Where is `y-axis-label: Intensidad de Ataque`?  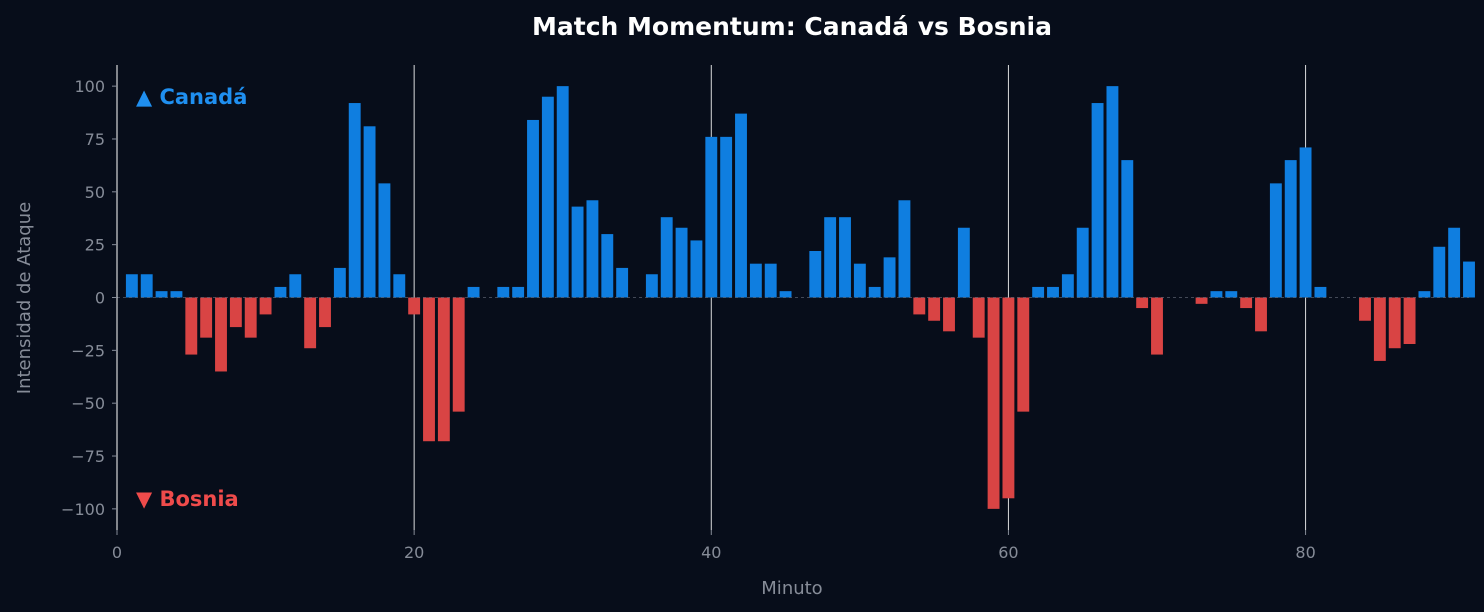
y-axis-label: Intensidad de Ataque is located at coordinates (24, 298).